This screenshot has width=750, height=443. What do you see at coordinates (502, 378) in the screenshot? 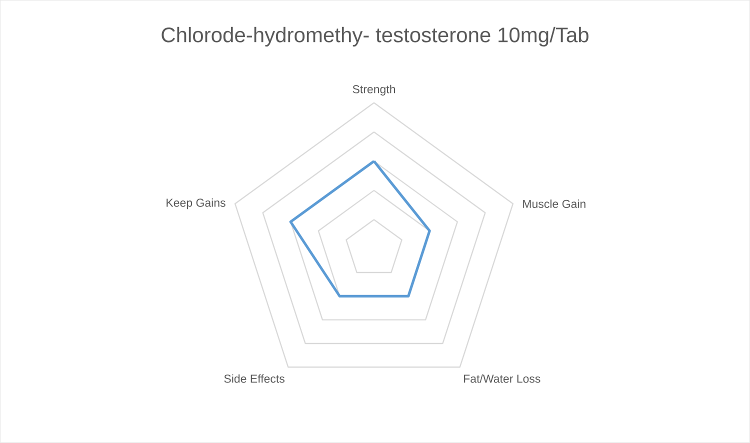
I see `spoke-label: Fat/Water Loss` at bounding box center [502, 378].